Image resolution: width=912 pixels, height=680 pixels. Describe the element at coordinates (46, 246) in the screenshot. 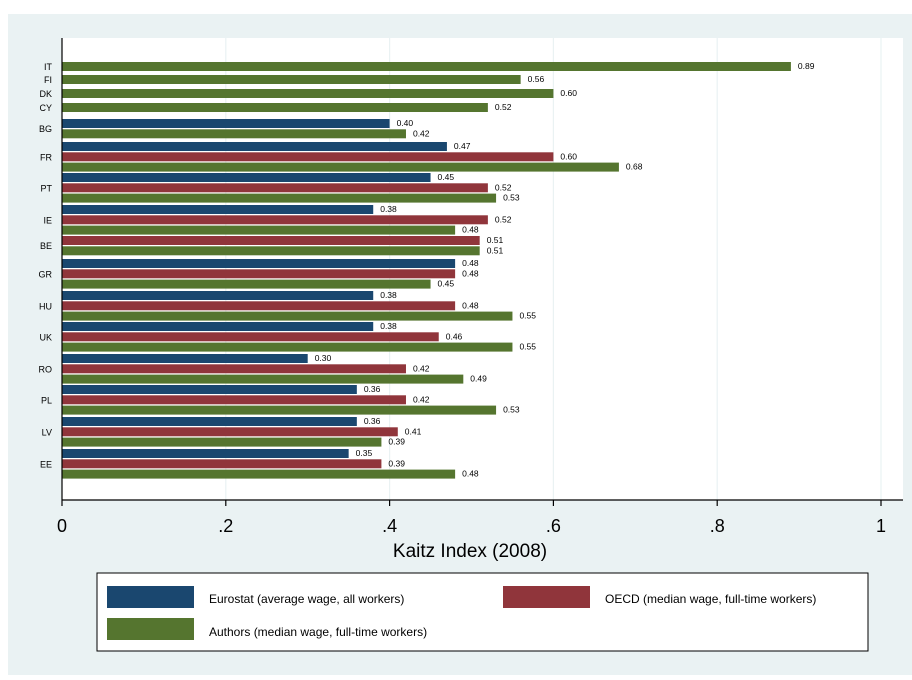

I see `category-label: BE` at that location.